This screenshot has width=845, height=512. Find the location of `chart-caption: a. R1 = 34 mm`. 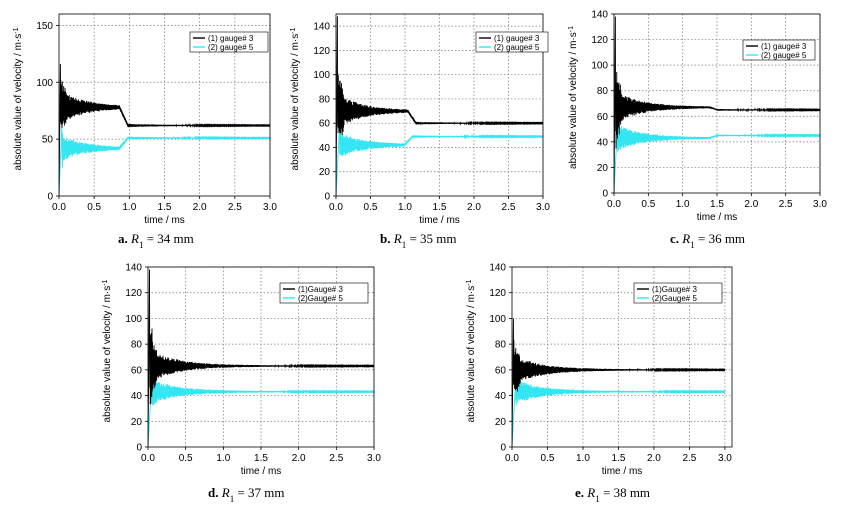

chart-caption: a. R1 = 34 mm is located at coordinates (156, 240).